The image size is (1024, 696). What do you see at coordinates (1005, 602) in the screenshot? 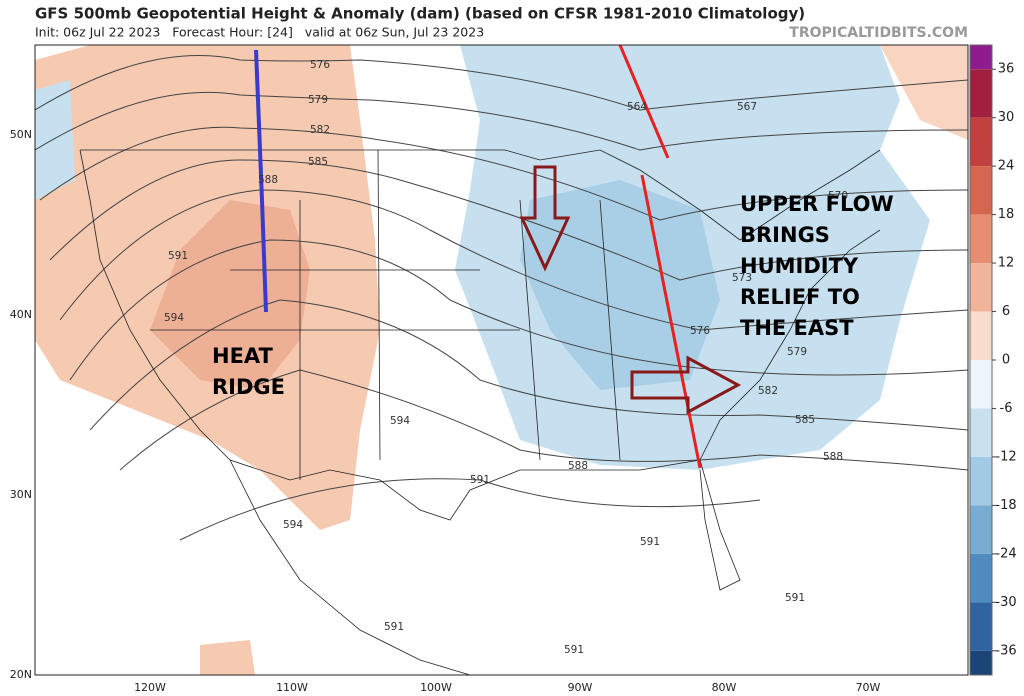
I see `colorbar-tick-label: -30` at bounding box center [1005, 602].